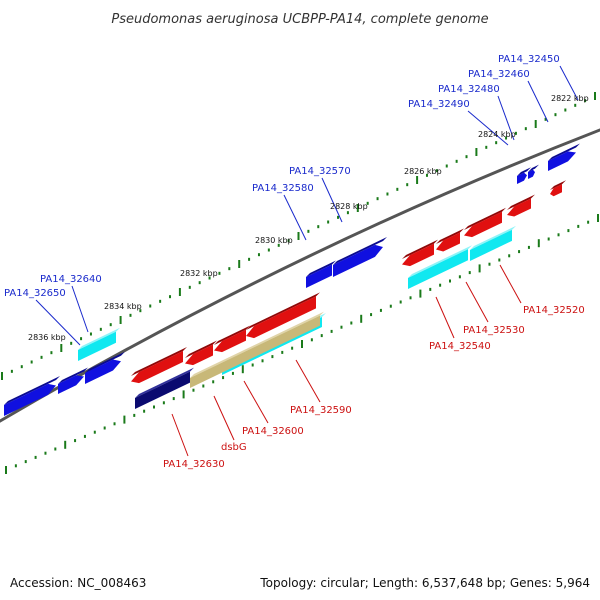 This screenshot has height=600, width=600. Describe the element at coordinates (274, 240) in the screenshot. I see `tick-label: 2830 kbp` at that location.